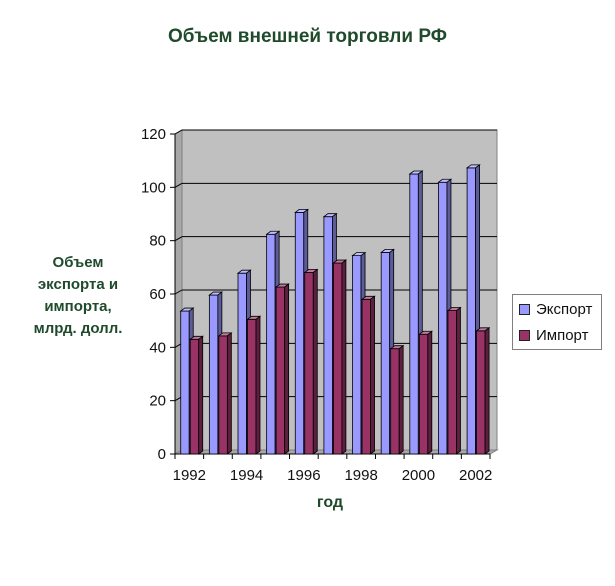 The height and width of the screenshot is (586, 615). What do you see at coordinates (360, 475) in the screenshot?
I see `x-tick-label: 1998` at bounding box center [360, 475].